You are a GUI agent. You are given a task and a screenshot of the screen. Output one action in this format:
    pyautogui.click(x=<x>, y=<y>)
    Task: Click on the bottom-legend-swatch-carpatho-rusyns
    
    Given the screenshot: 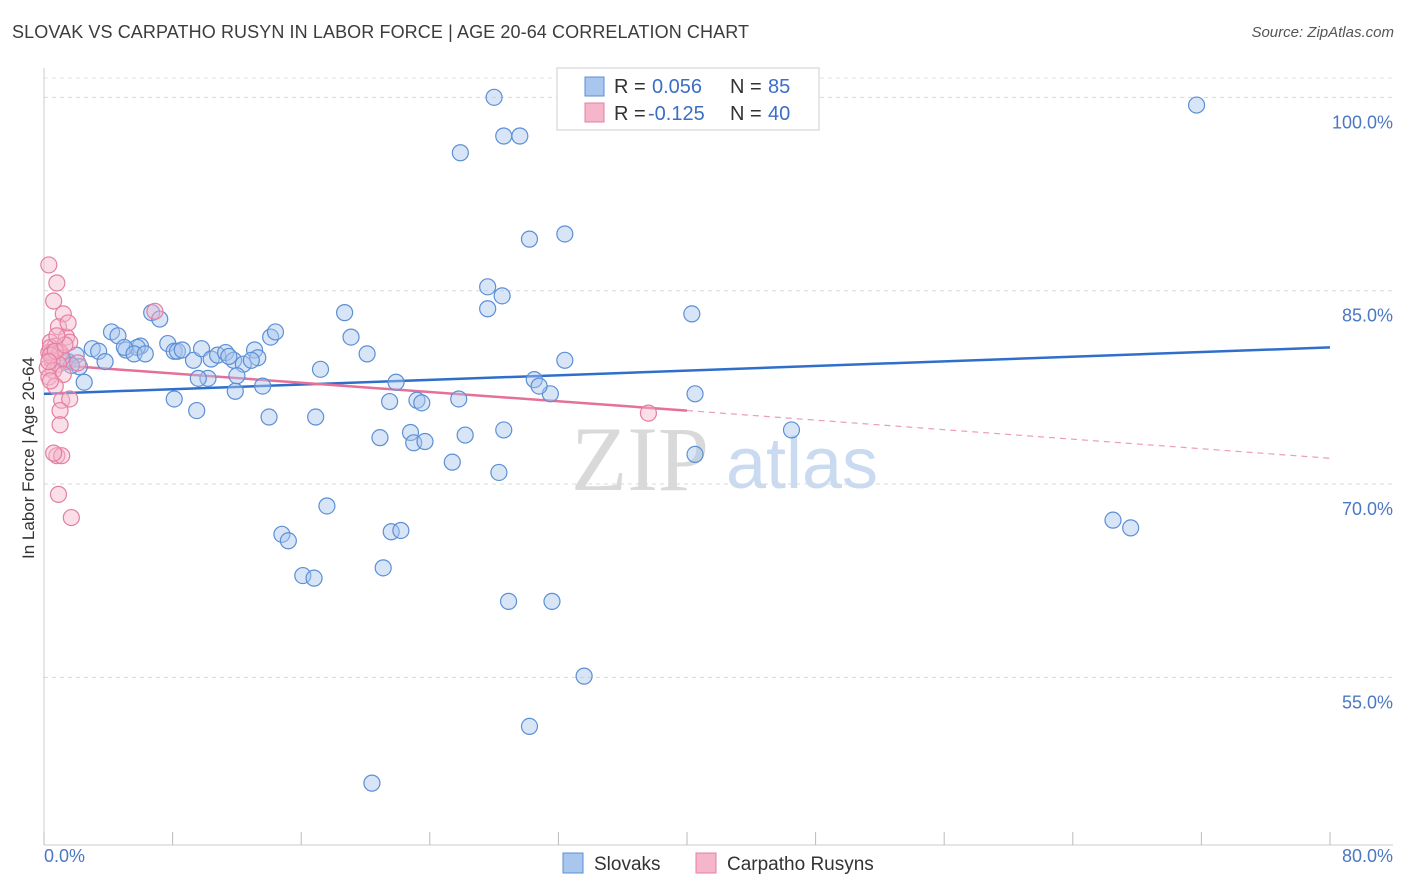 What is the action you would take?
    pyautogui.click(x=706, y=863)
    